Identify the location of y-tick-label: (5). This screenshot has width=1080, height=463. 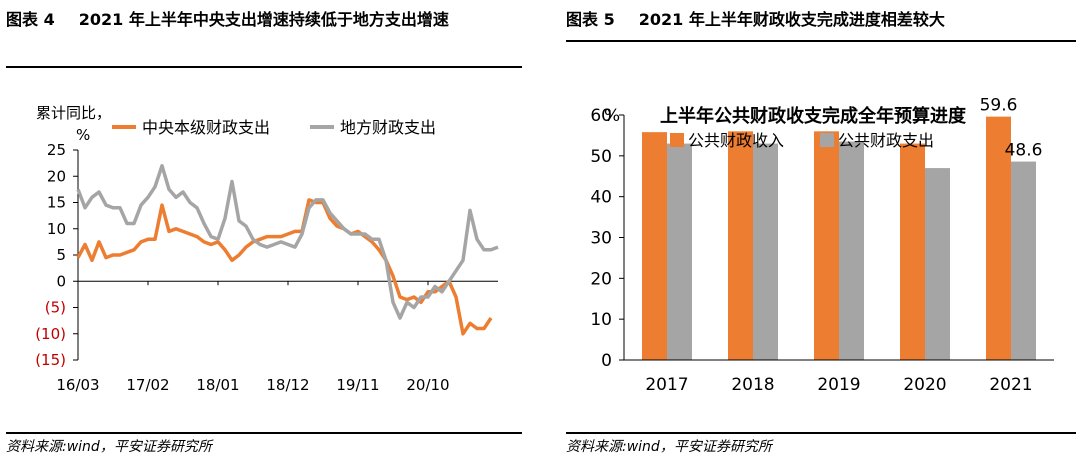
(55, 308).